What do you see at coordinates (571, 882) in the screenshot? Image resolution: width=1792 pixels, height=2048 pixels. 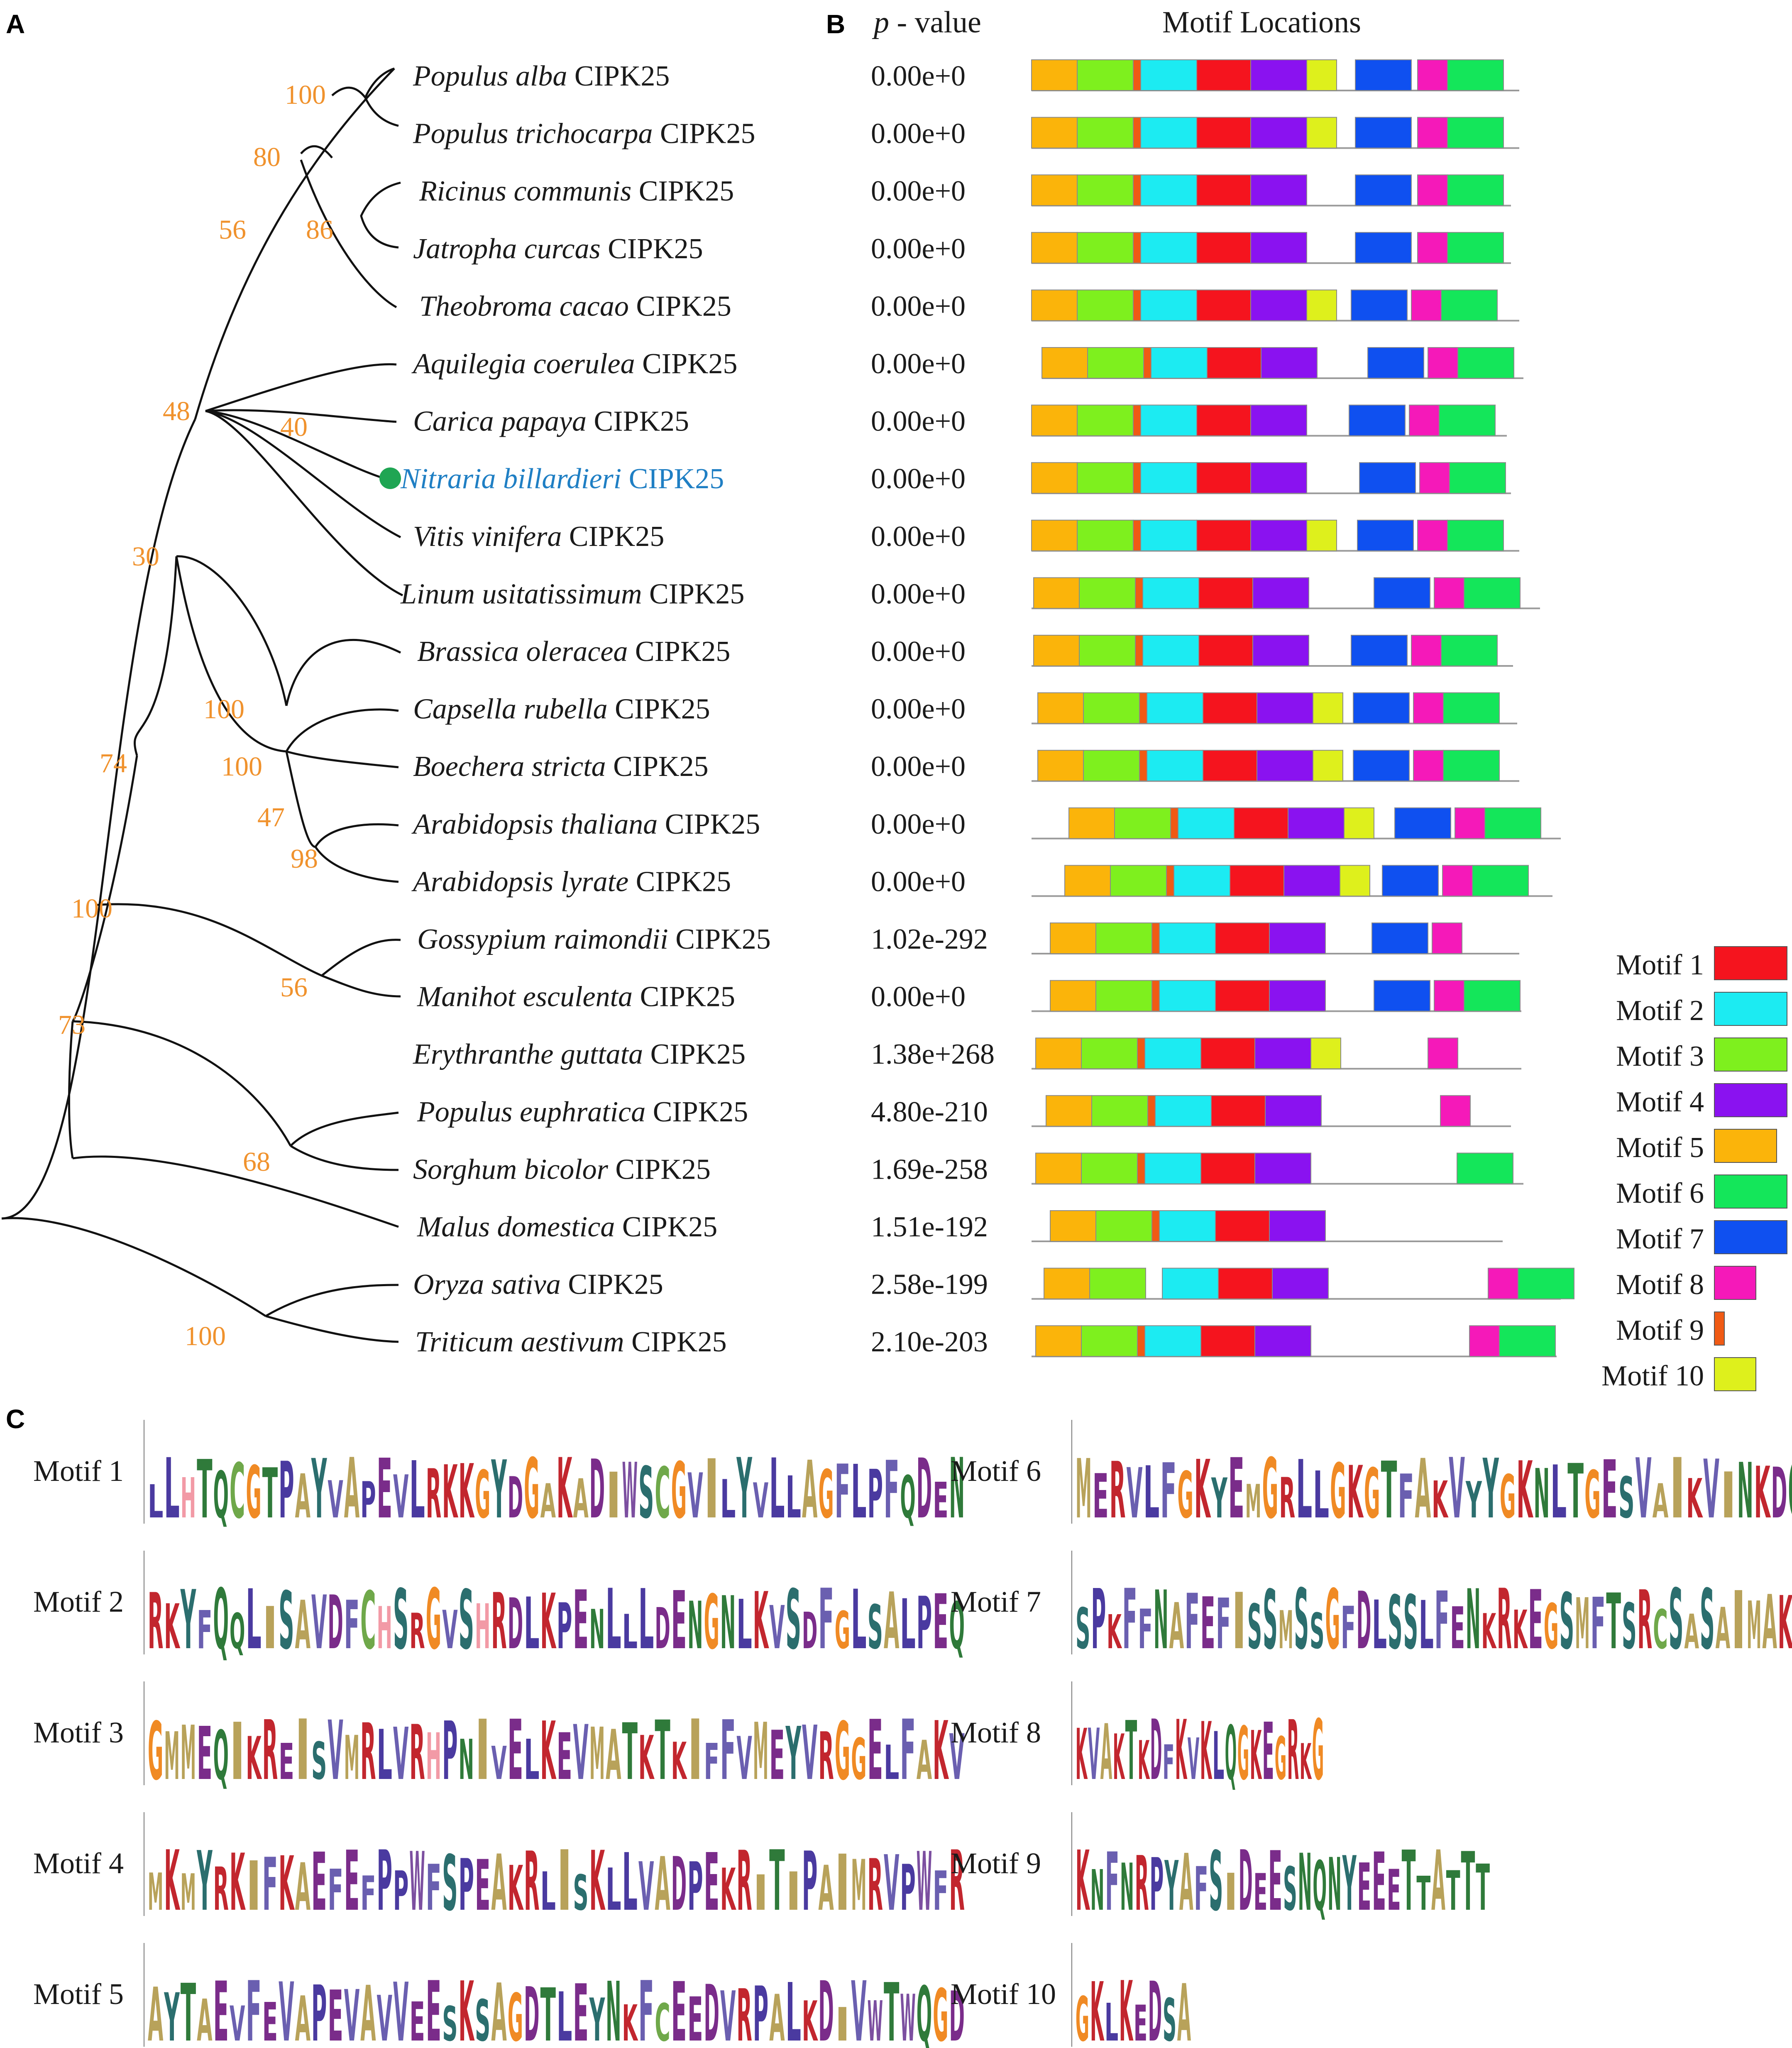 I see `species-label: Arabidopsis lyrate CIPK25` at bounding box center [571, 882].